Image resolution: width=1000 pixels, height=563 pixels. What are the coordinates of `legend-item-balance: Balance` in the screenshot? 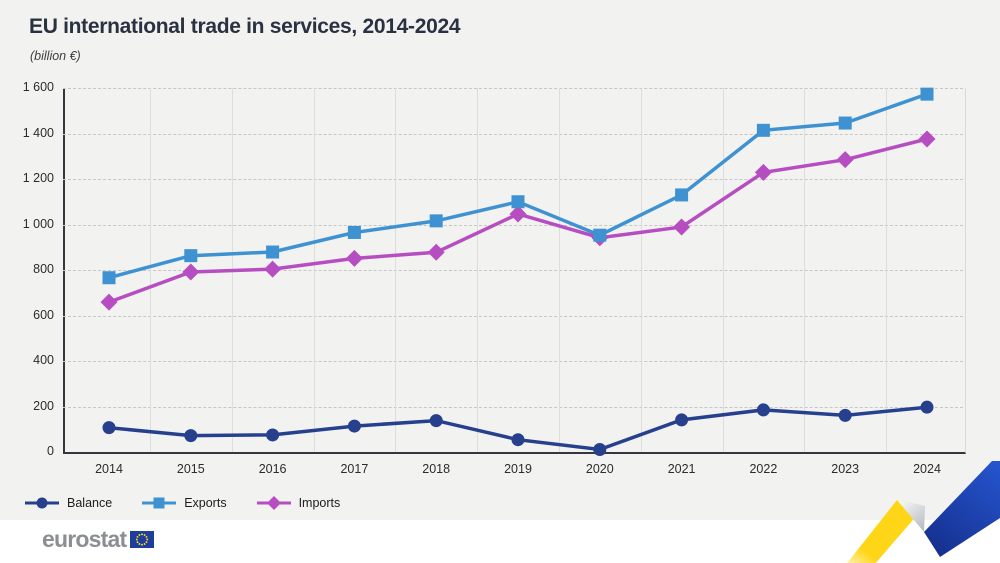 It's located at (68, 503).